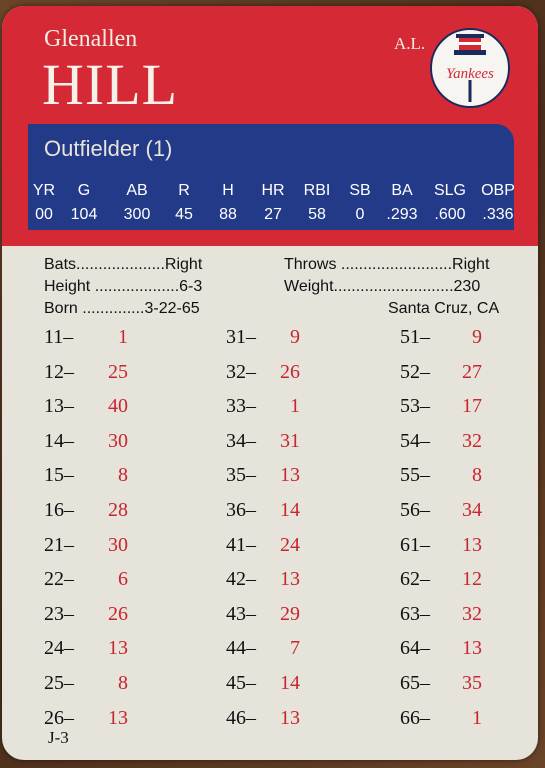 This screenshot has width=545, height=768. I want to click on result-roll: 14–, so click(59, 440).